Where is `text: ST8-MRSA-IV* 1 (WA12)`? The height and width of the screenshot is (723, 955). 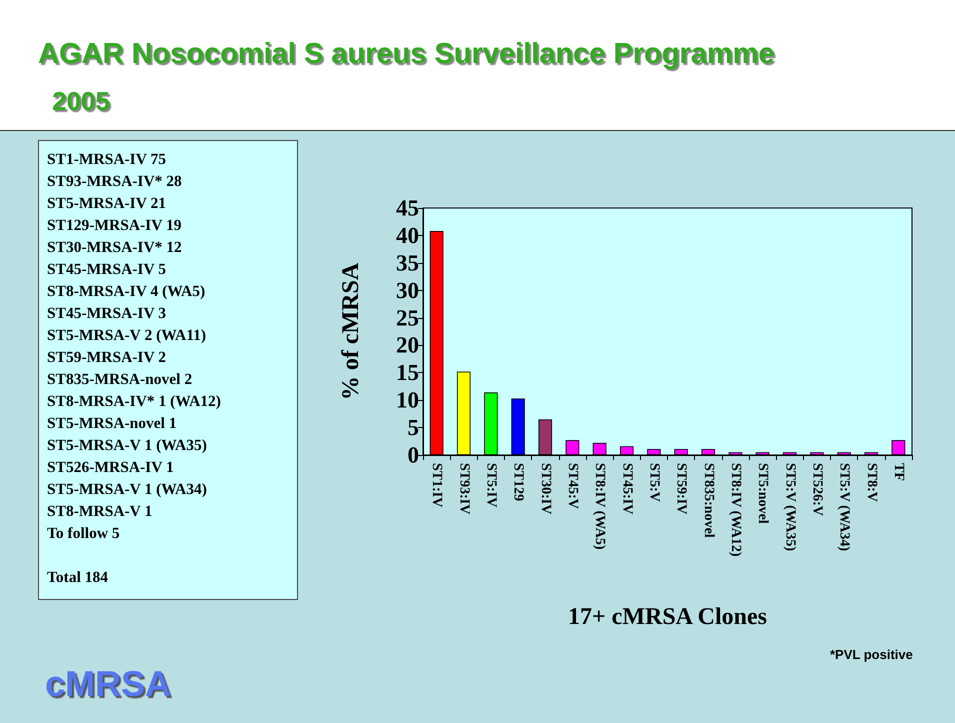
text: ST8-MRSA-IV* 1 (WA12) is located at coordinates (134, 402).